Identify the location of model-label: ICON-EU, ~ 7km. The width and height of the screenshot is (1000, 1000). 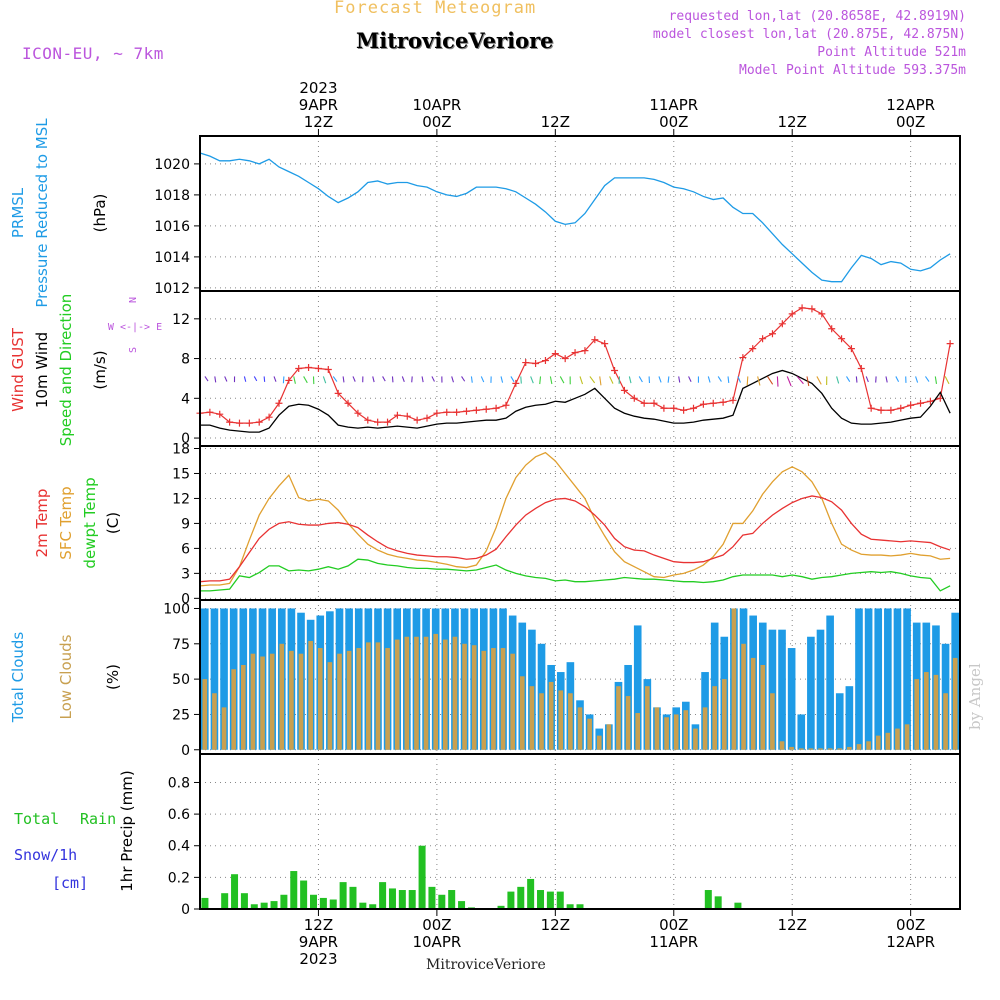
(93, 53).